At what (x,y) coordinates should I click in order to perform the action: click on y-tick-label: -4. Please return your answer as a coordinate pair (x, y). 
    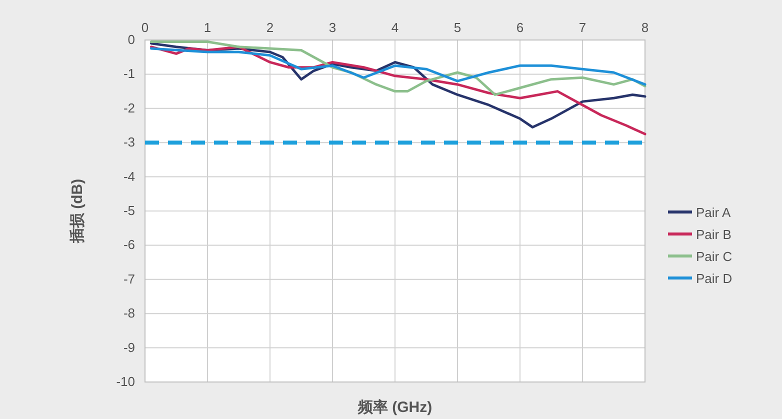
    Looking at the image, I should click on (129, 176).